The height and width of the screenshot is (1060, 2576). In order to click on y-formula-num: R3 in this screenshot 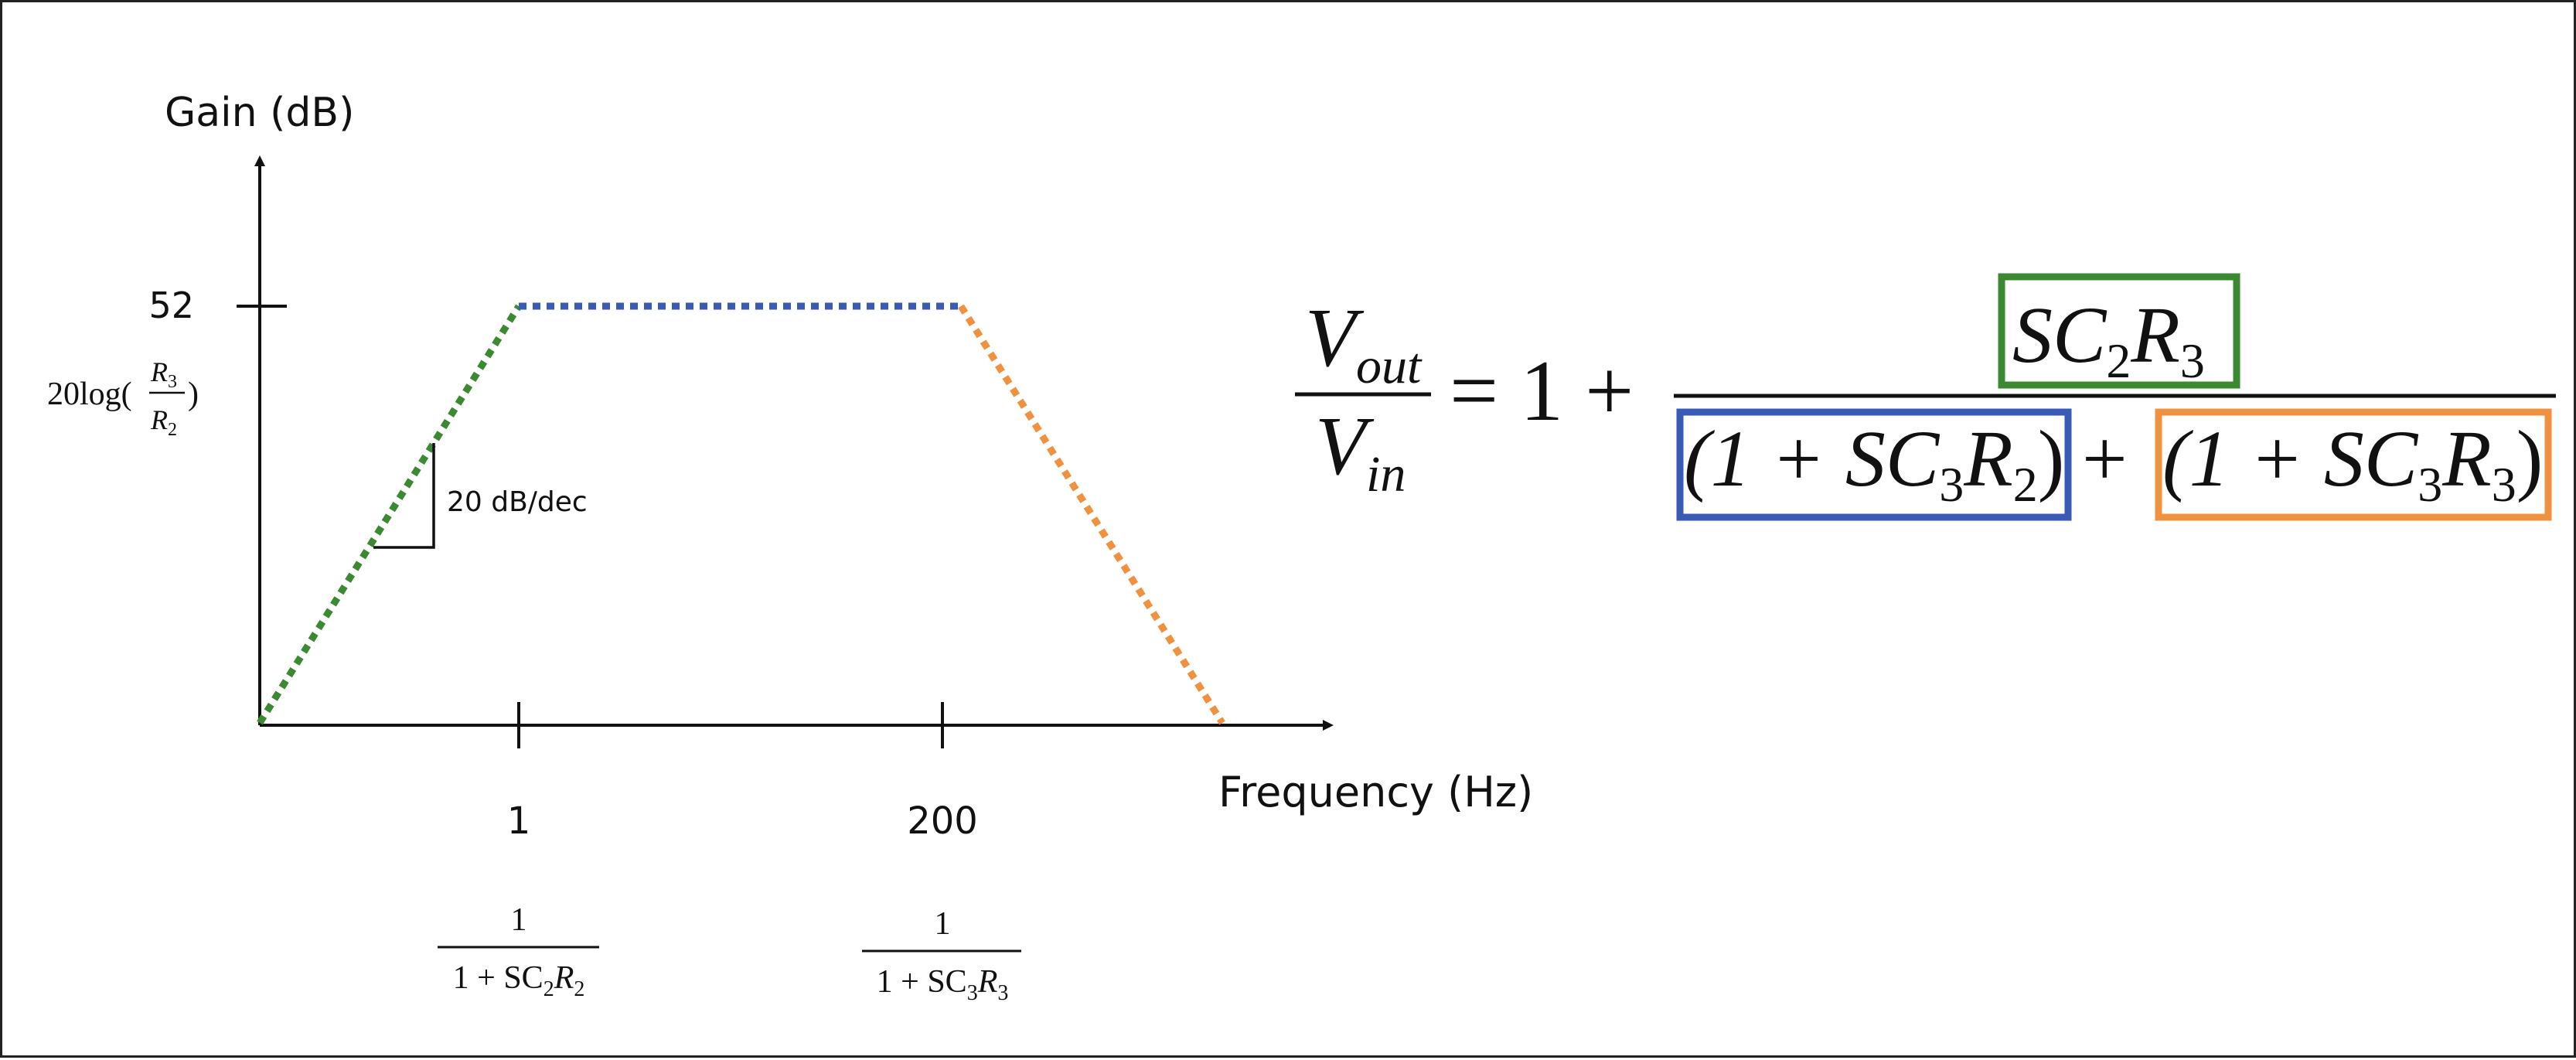, I will do `click(163, 374)`.